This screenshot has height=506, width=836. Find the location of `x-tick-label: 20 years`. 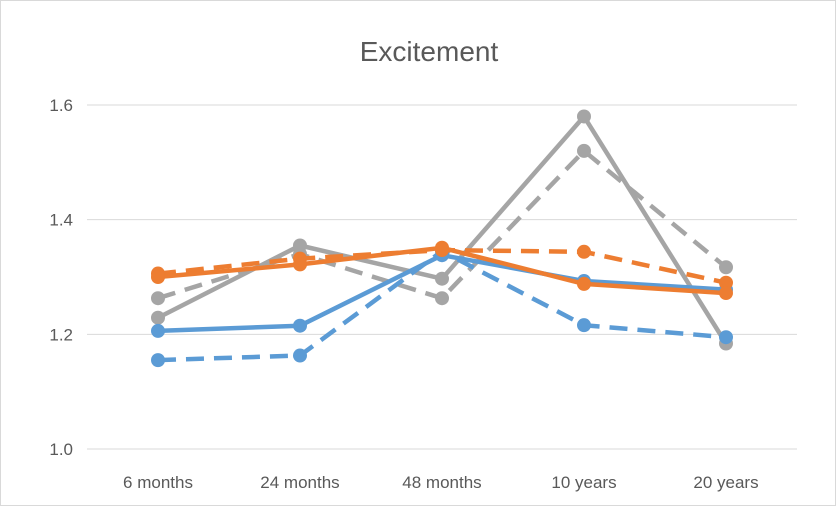

x-tick-label: 20 years is located at coordinates (725, 482).